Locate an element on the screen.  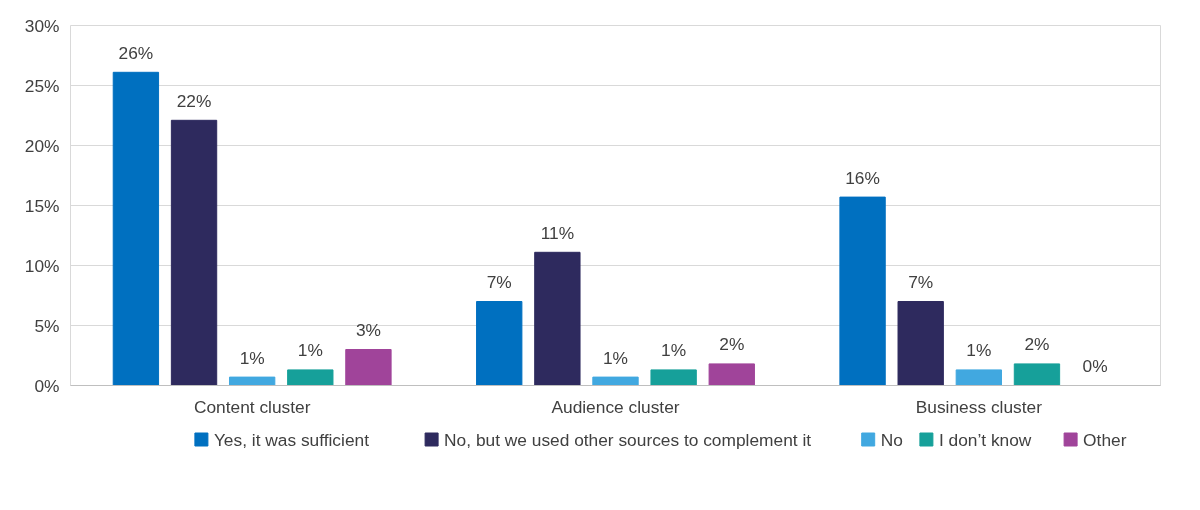
data-label: 26% is located at coordinates (136, 52).